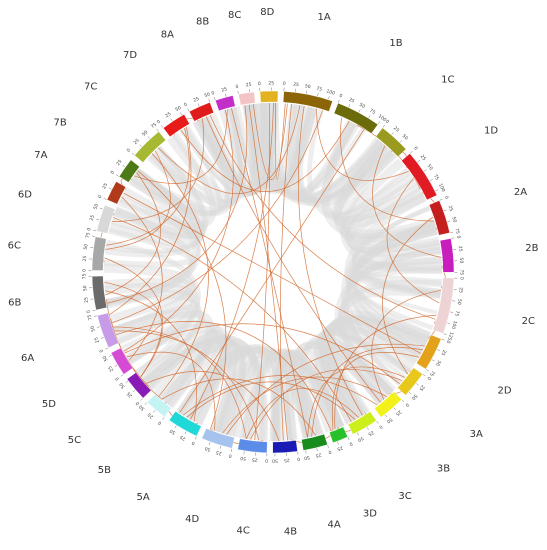  Describe the element at coordinates (232, 261) in the screenshot. I see `synteny-link-8D-5A` at that location.